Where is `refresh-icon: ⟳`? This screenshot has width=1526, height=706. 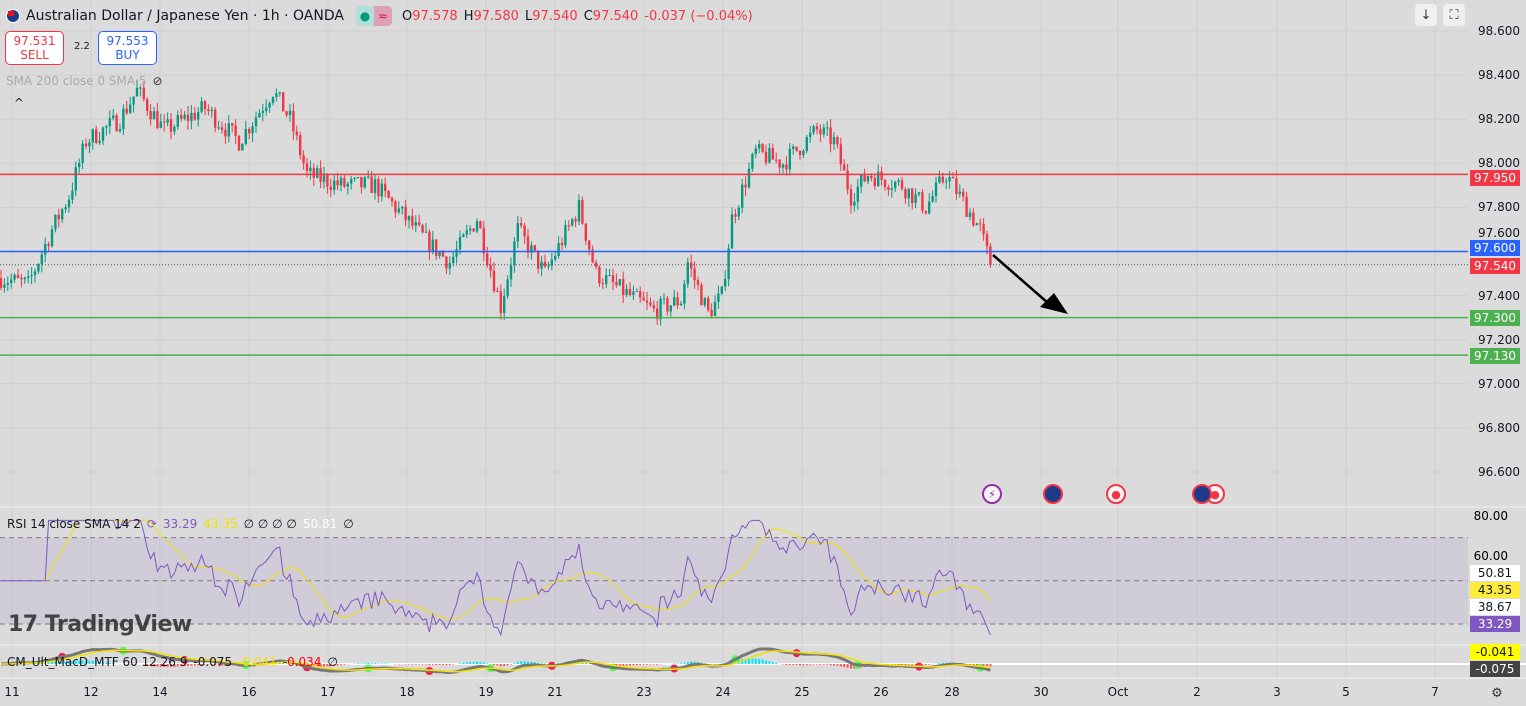 refresh-icon: ⟳ is located at coordinates (151, 524).